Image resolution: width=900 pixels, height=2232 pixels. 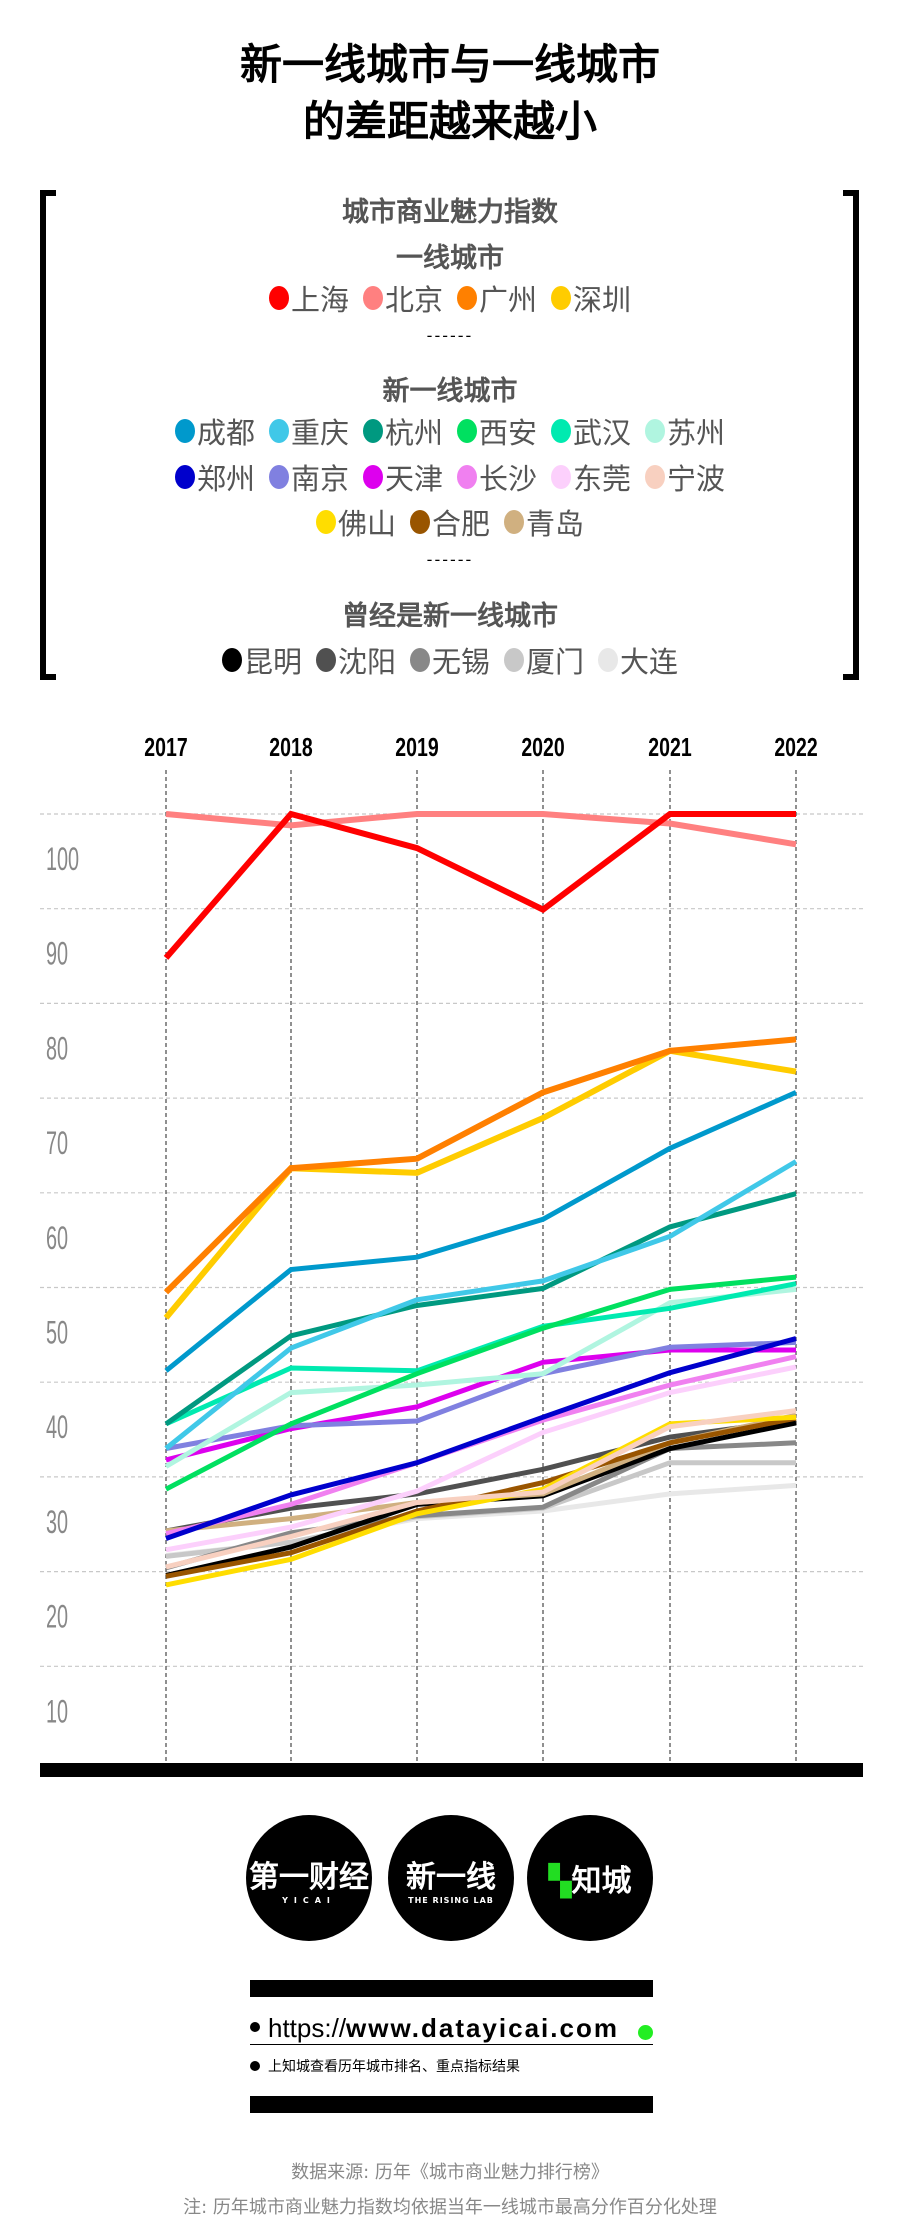 What do you see at coordinates (508, 433) in the screenshot?
I see `legend-label: 西安` at bounding box center [508, 433].